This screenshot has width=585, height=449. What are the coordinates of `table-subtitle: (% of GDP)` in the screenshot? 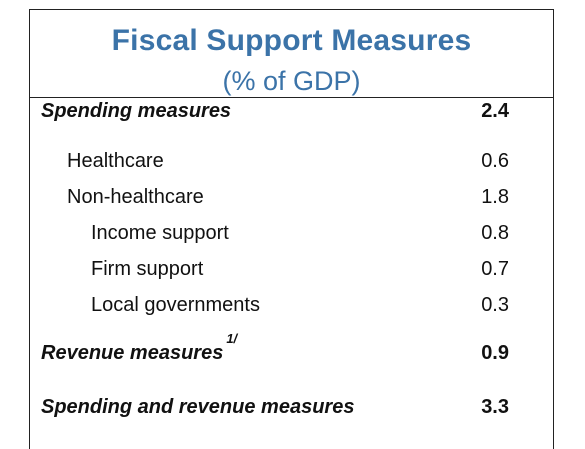 It's located at (291, 81).